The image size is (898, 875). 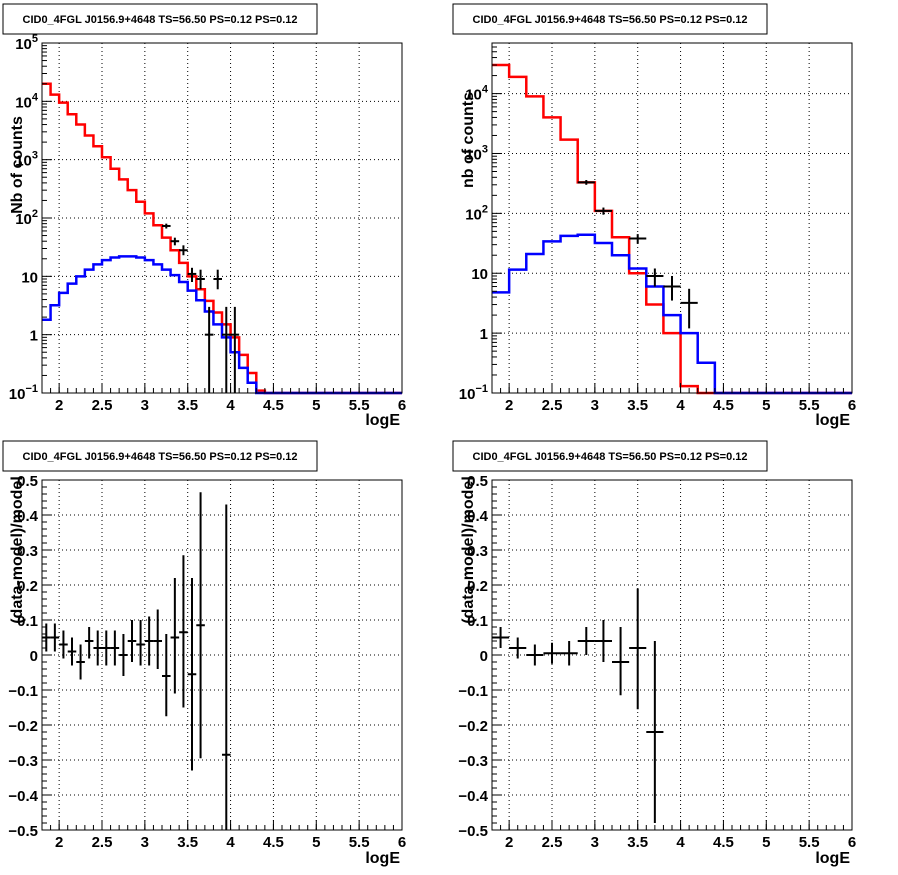 What do you see at coordinates (473, 831) in the screenshot?
I see `y-tick-label: −0.5` at bounding box center [473, 831].